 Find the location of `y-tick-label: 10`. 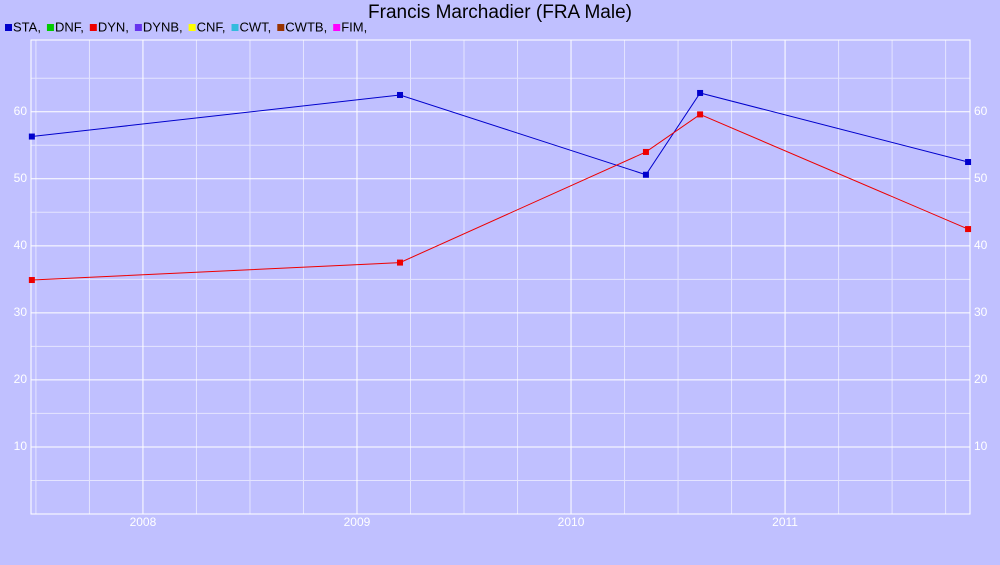

y-tick-label: 10 is located at coordinates (21, 446).